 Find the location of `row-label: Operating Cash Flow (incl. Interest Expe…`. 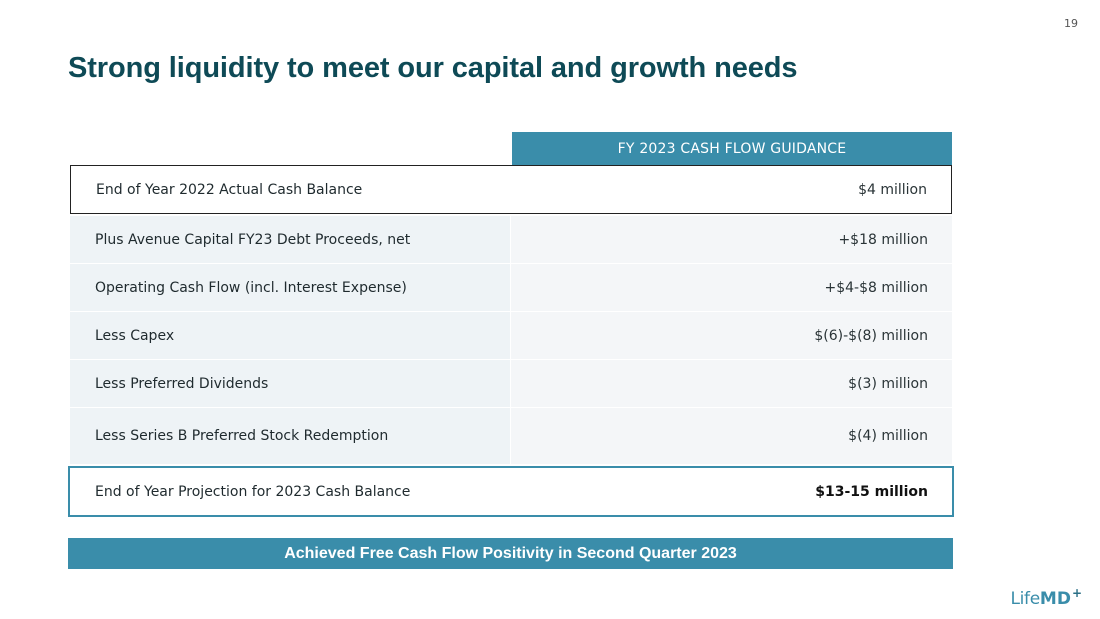

row-label: Operating Cash Flow (incl. Interest Expe… is located at coordinates (290, 287).